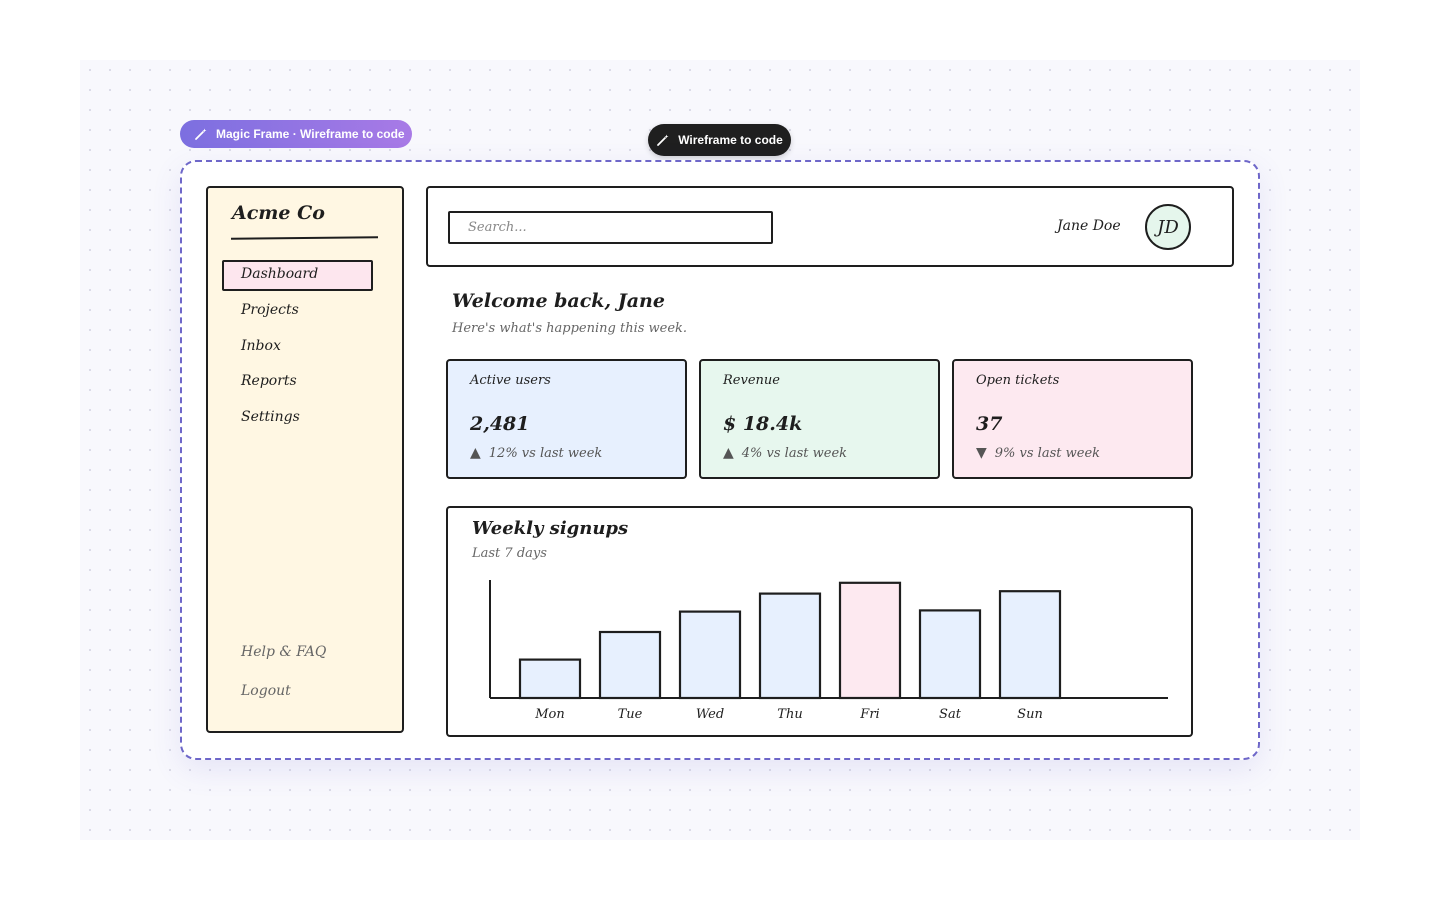 This screenshot has width=1440, height=900. Describe the element at coordinates (794, 453) in the screenshot. I see `stat-trend-text: 4% vs last week` at that location.